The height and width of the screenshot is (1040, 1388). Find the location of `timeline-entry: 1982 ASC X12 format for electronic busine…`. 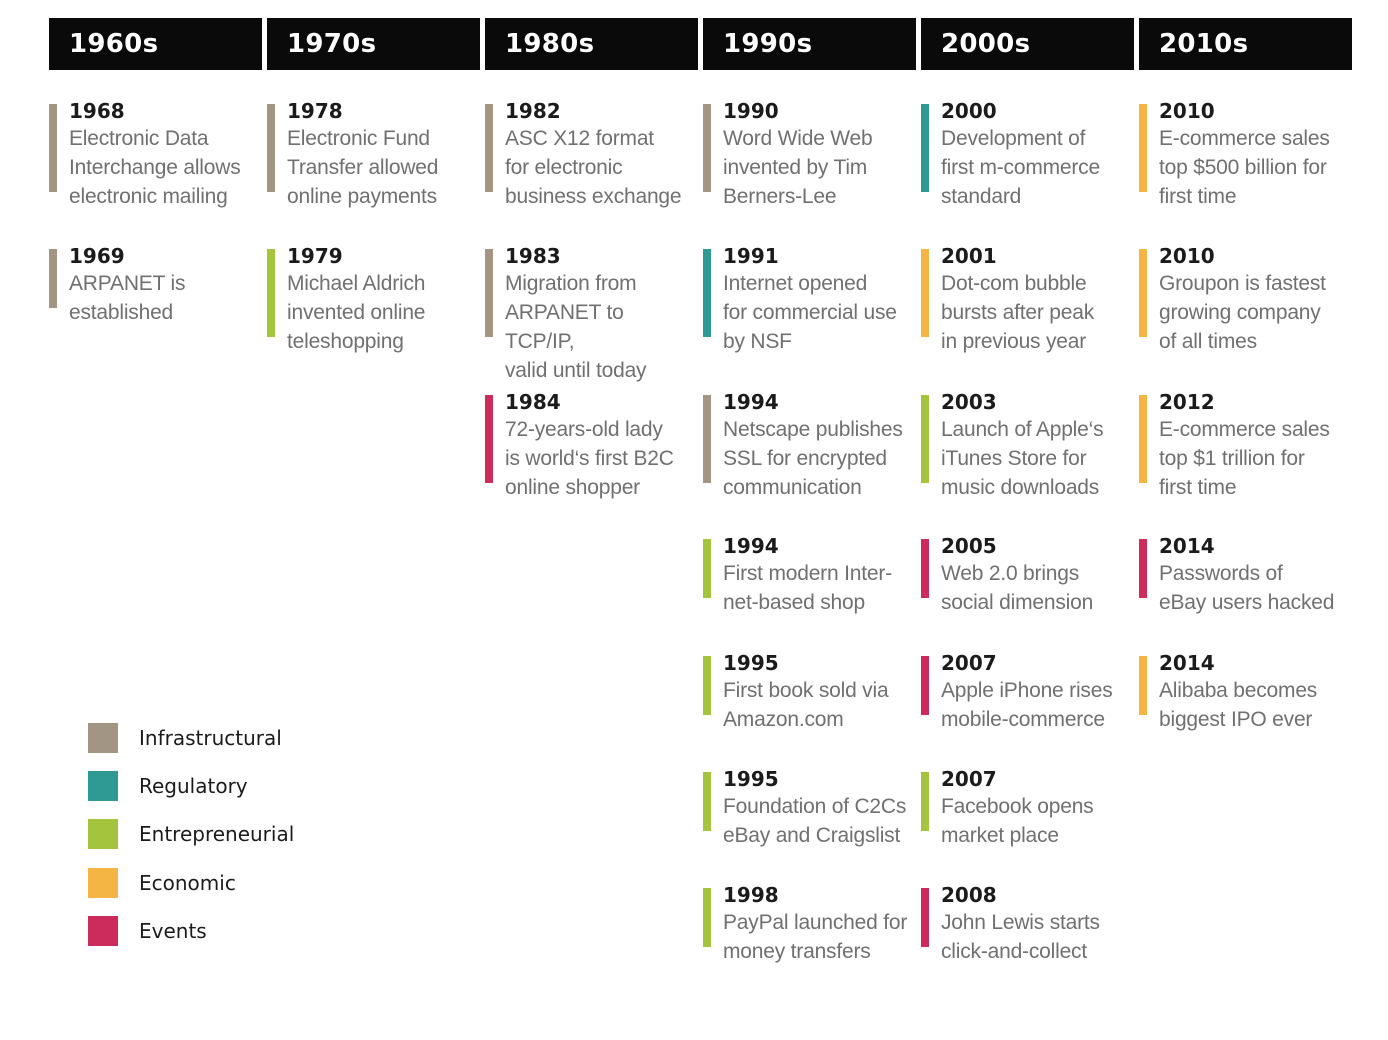

timeline-entry: 1982 ASC X12 format for electronic busine… is located at coordinates (590, 153).